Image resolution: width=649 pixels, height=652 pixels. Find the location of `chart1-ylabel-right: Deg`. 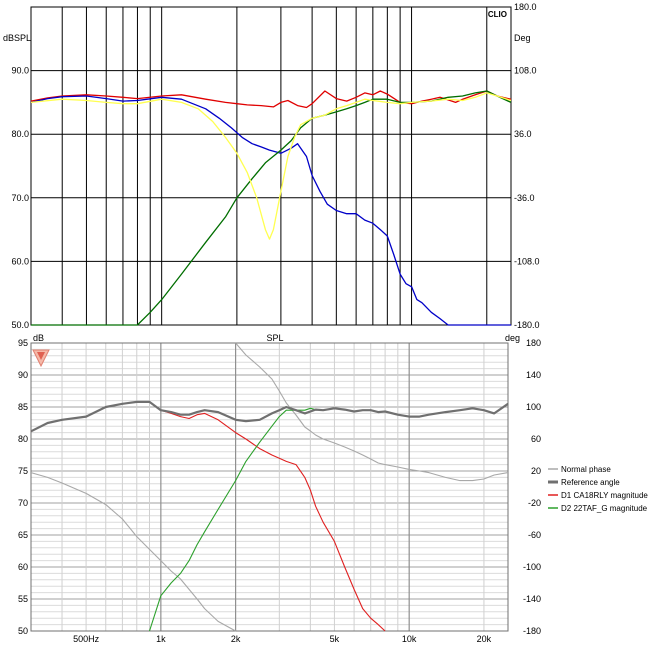

chart1-ylabel-right: Deg is located at coordinates (522, 38).